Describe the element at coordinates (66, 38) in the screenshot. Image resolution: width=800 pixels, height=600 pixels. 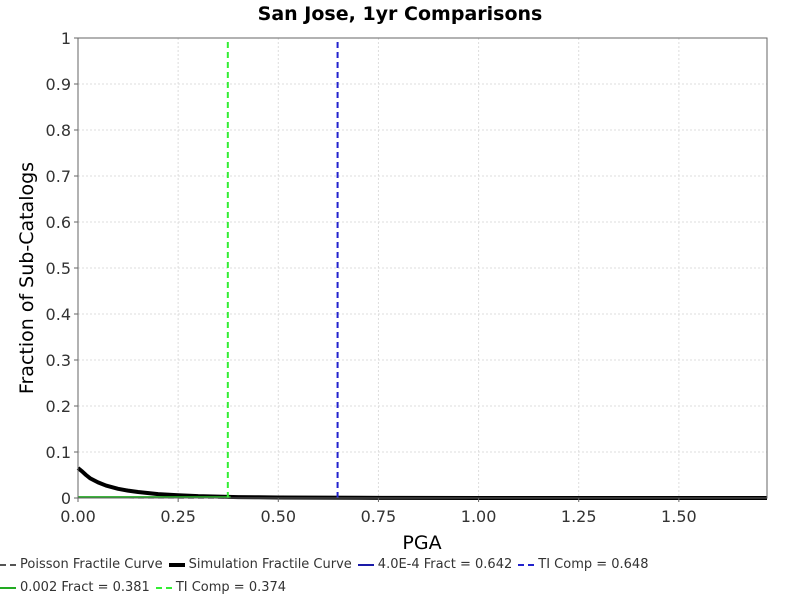
I see `y-tick-label: 1` at that location.